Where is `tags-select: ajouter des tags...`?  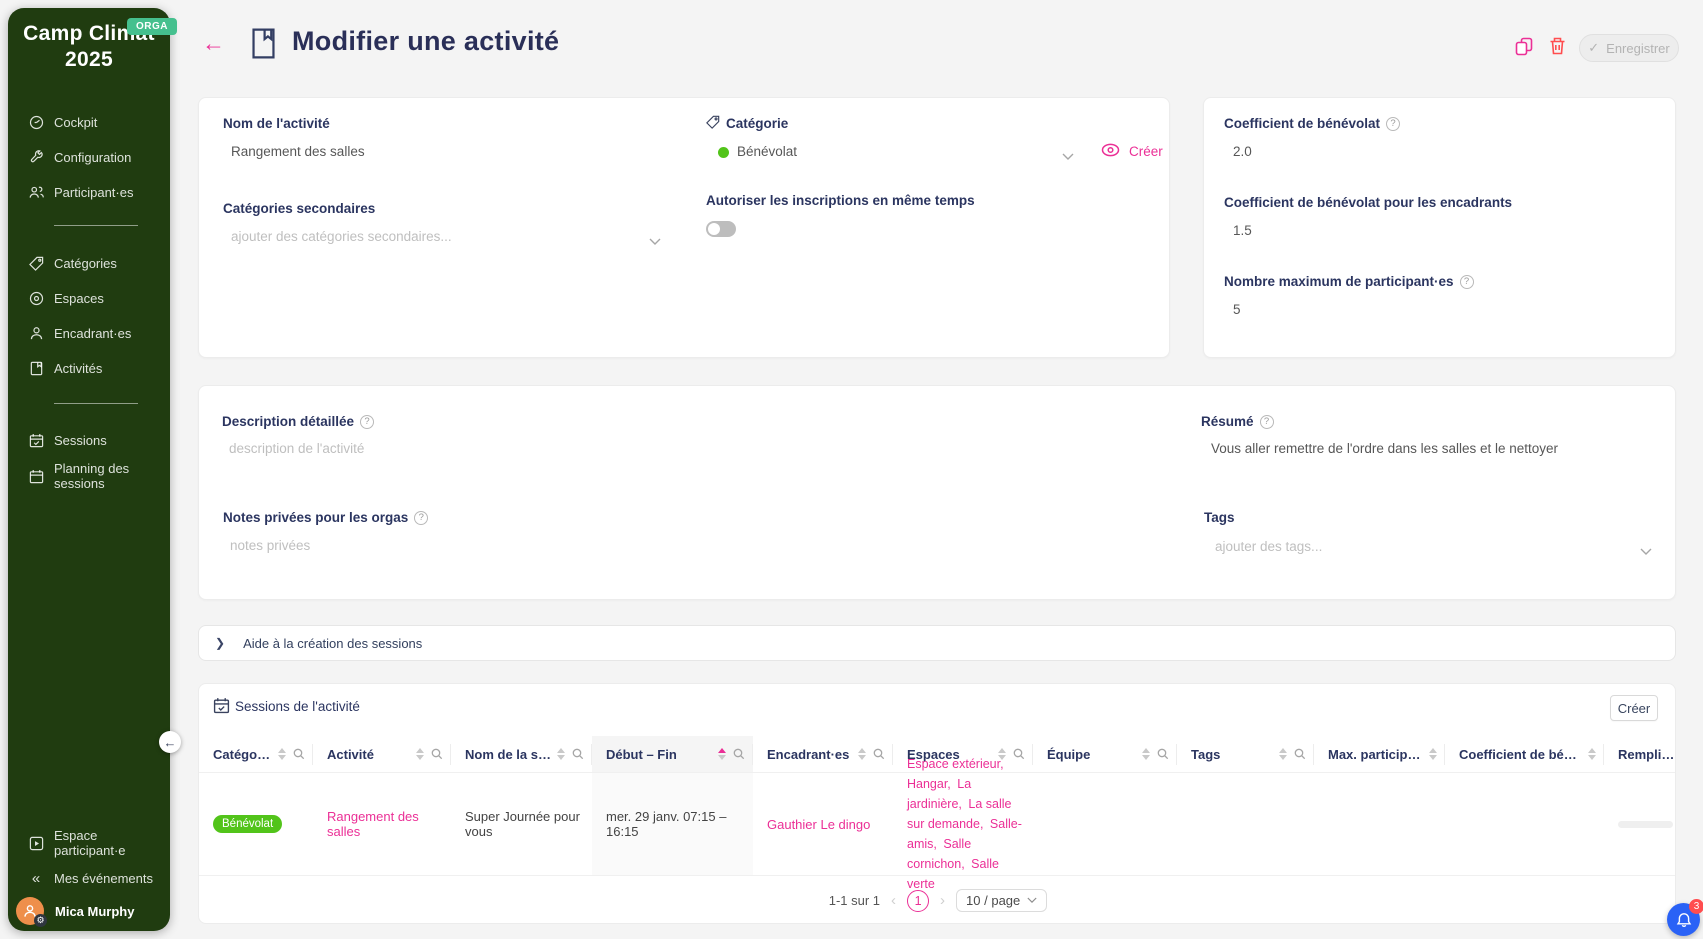
tags-select: ajouter des tags... is located at coordinates (1269, 546).